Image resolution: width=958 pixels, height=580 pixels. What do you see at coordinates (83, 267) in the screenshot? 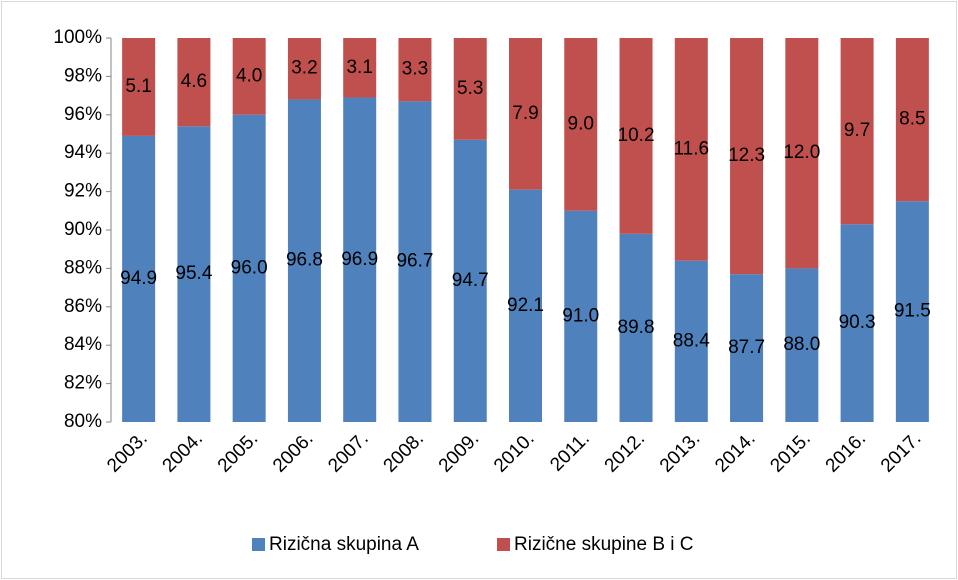
I see `y-tick-label: 88%` at bounding box center [83, 267].